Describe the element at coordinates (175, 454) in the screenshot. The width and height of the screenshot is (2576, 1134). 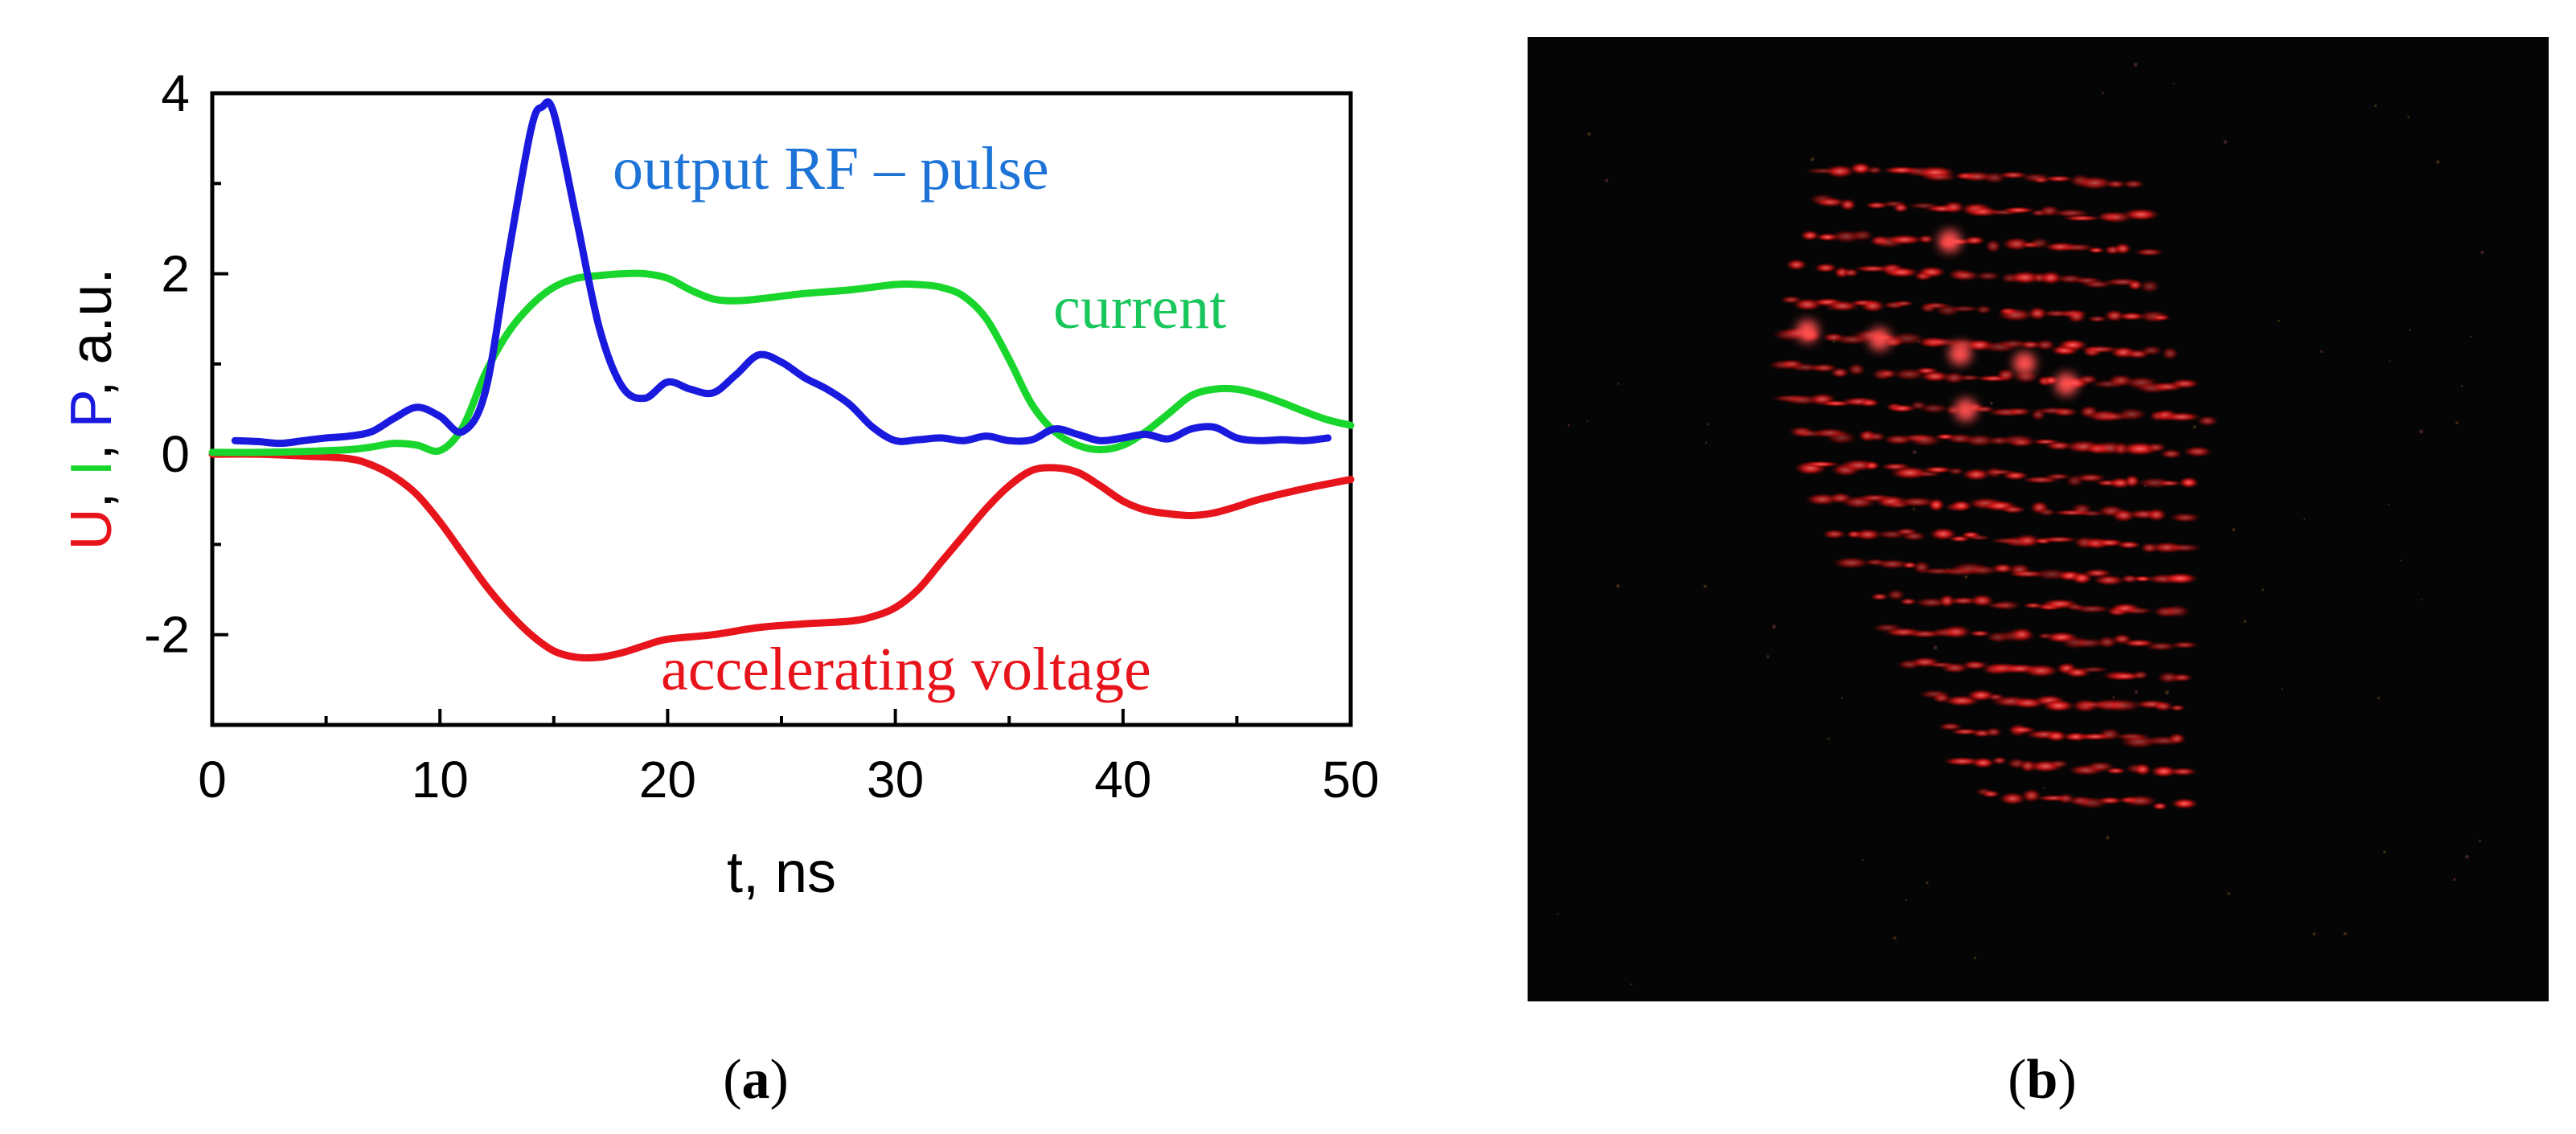
I see `y-tick-label: 0` at that location.